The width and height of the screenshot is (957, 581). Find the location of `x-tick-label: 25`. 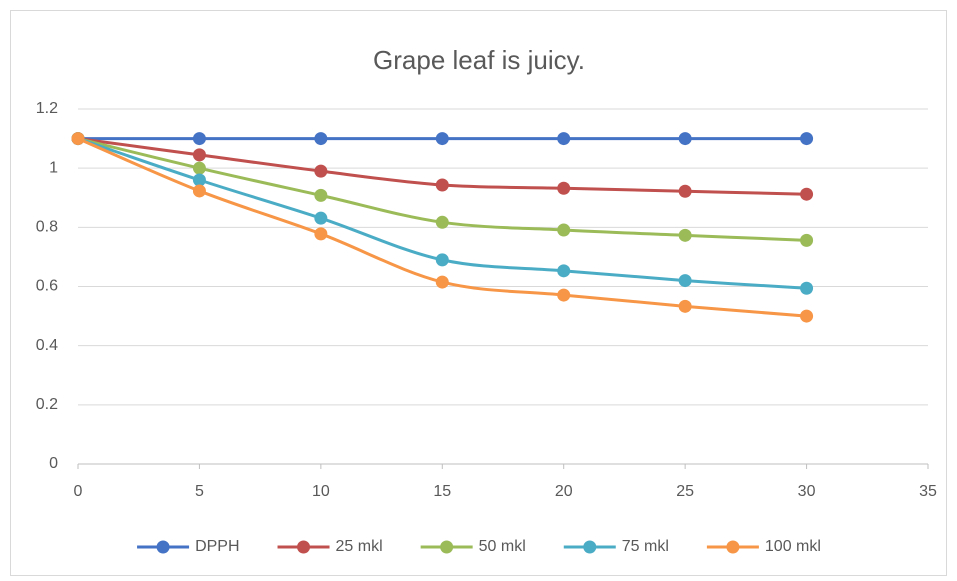

x-tick-label: 25 is located at coordinates (685, 491).